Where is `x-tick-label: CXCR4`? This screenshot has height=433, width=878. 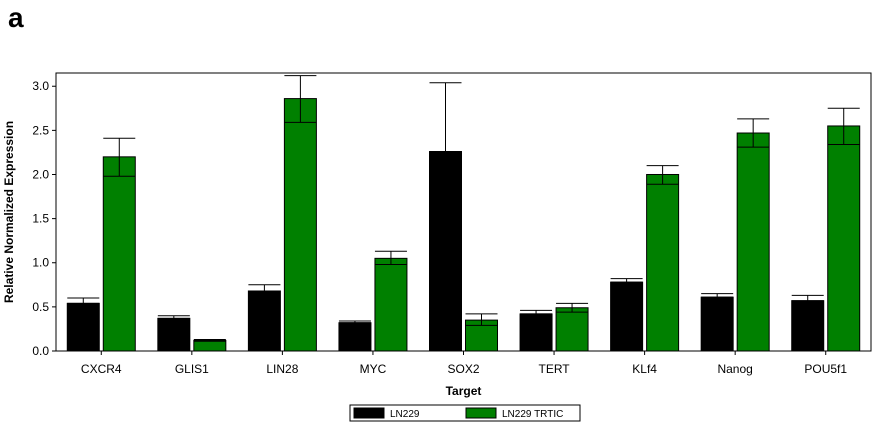
x-tick-label: CXCR4 is located at coordinates (101, 369).